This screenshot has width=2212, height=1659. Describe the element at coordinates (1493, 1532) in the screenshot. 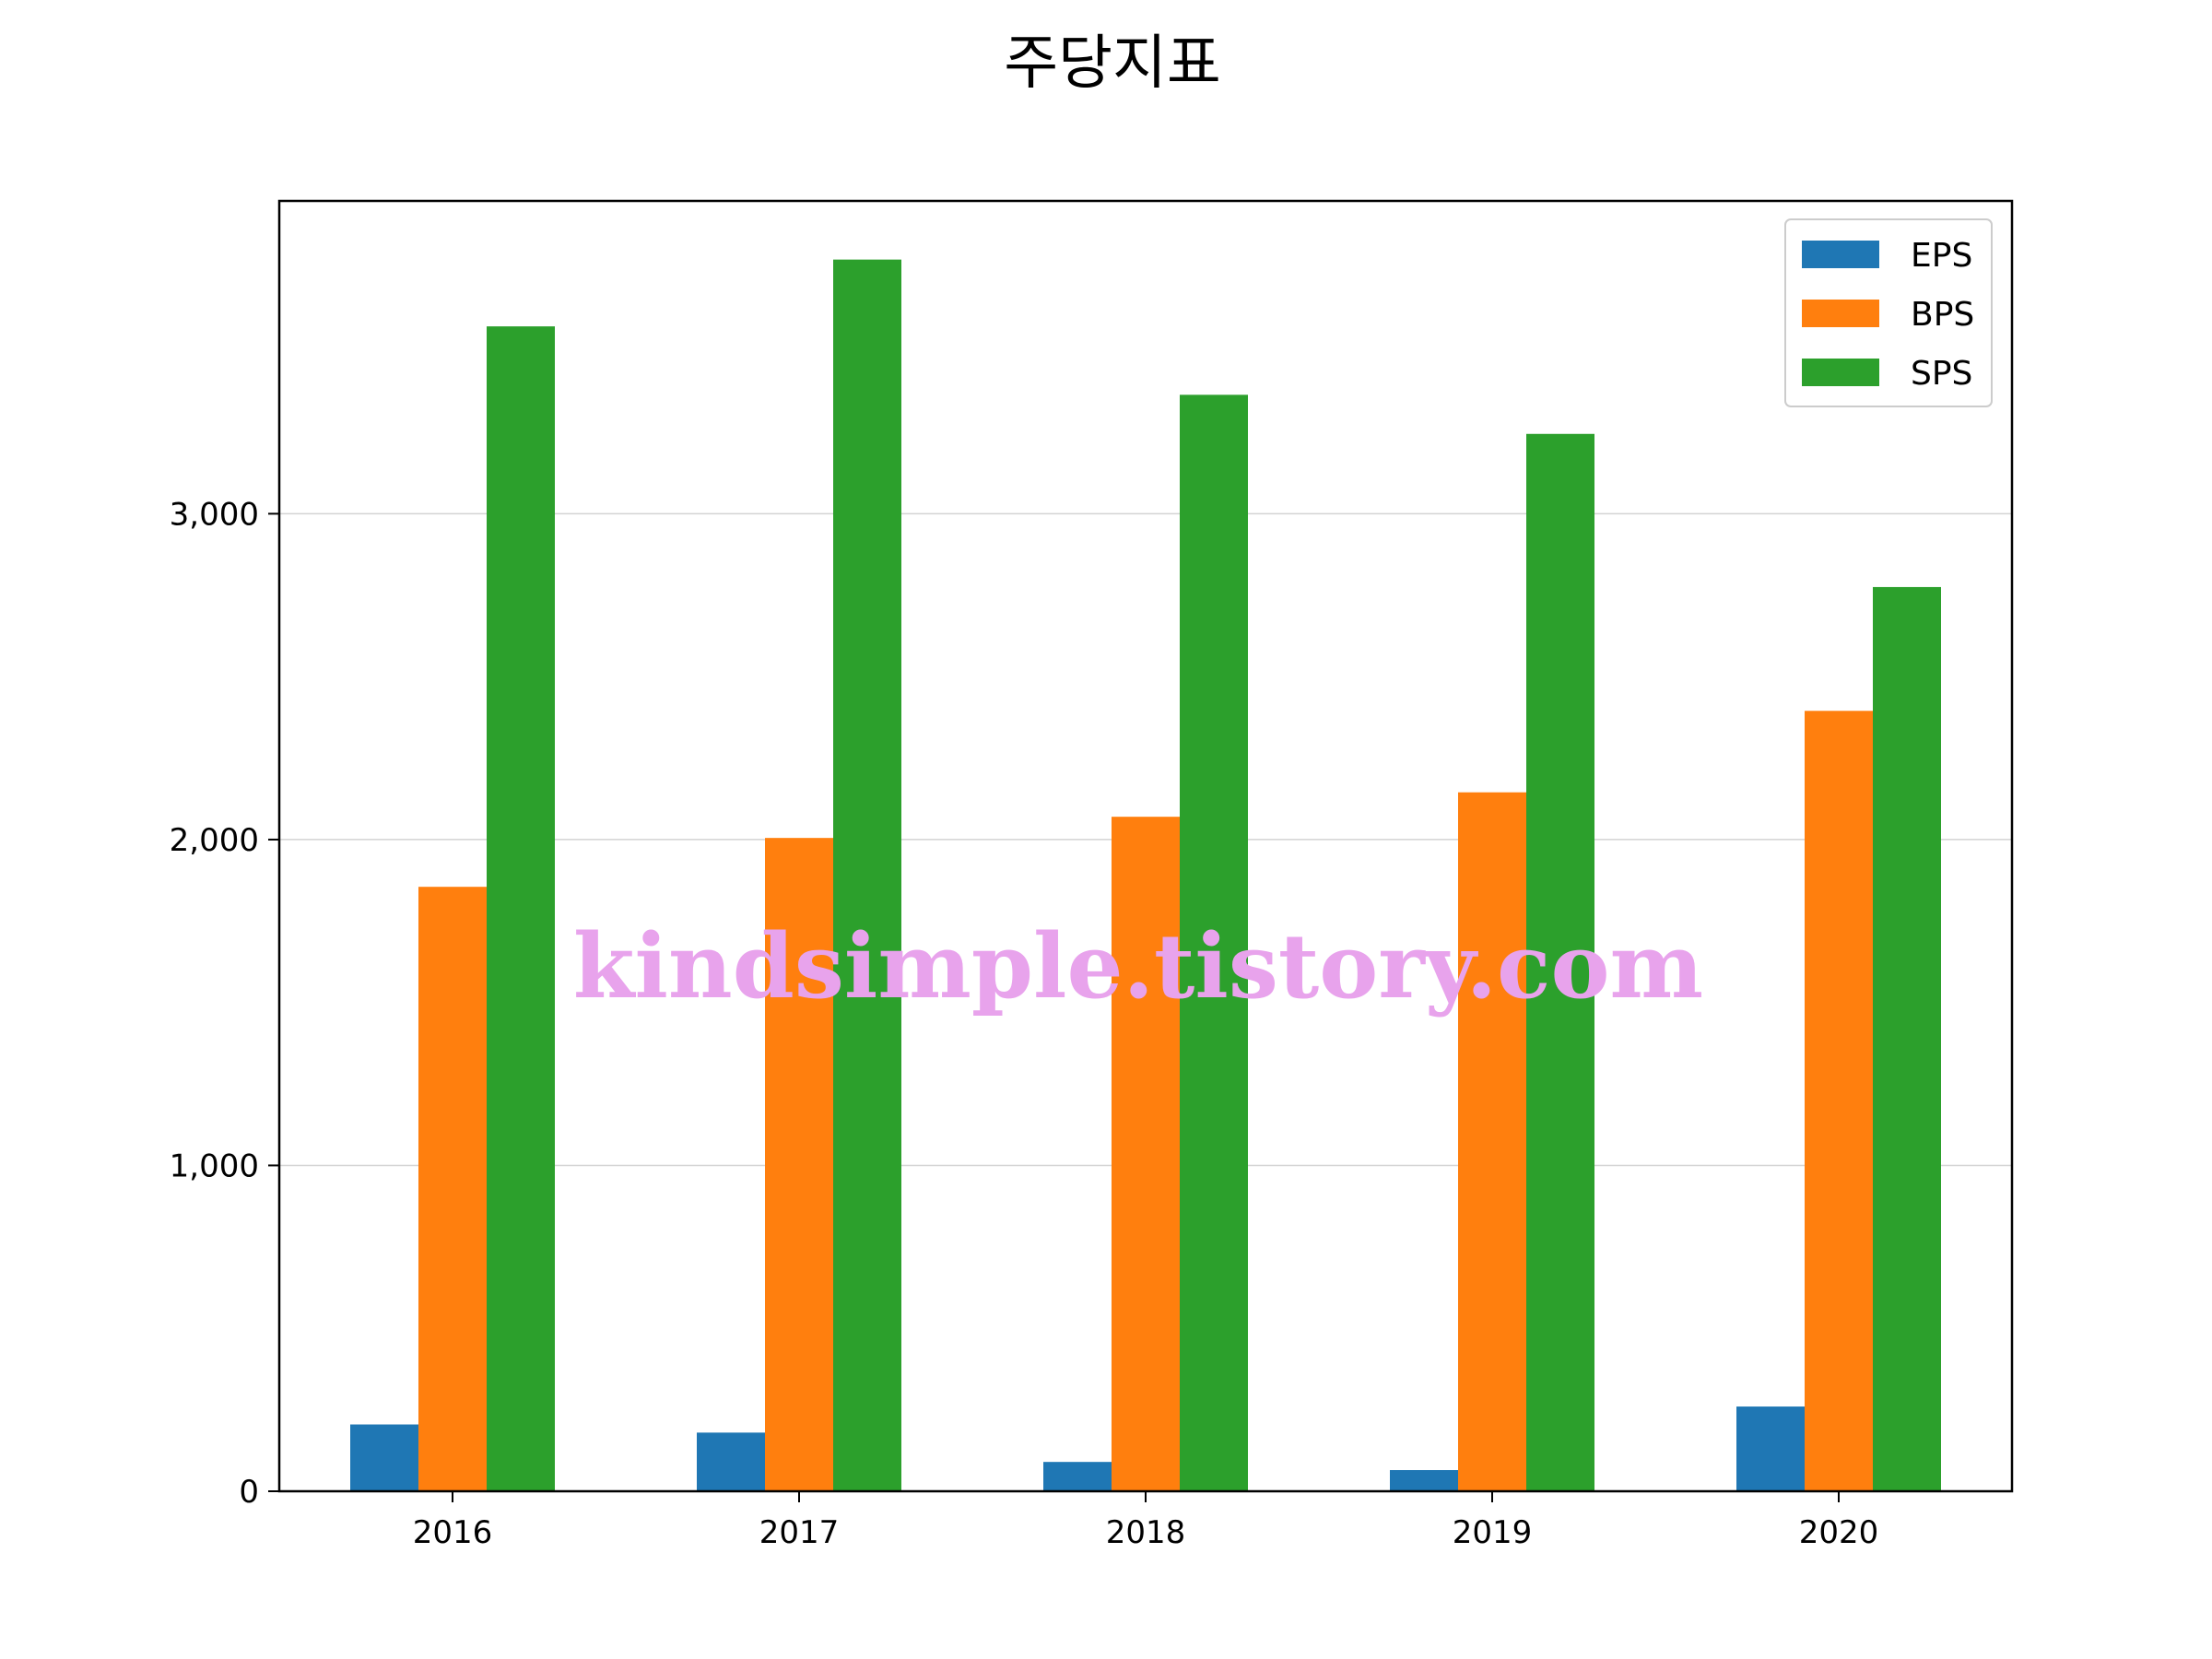

I see `x-tick-label: 2019` at that location.